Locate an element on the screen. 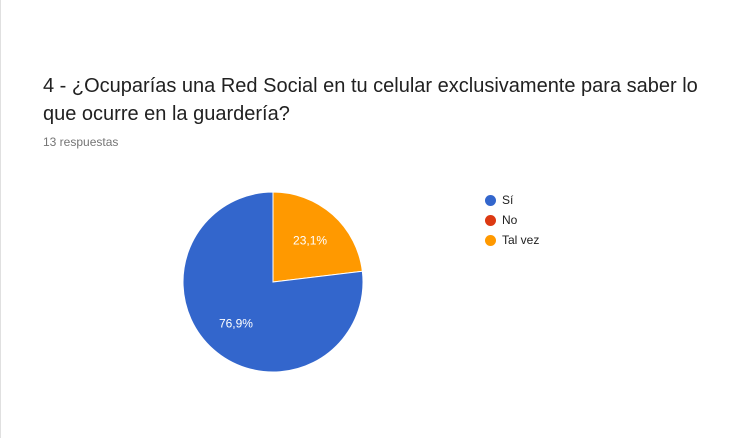 The image size is (745, 438). pie-labels: 23,1% 76,9% is located at coordinates (273, 281).